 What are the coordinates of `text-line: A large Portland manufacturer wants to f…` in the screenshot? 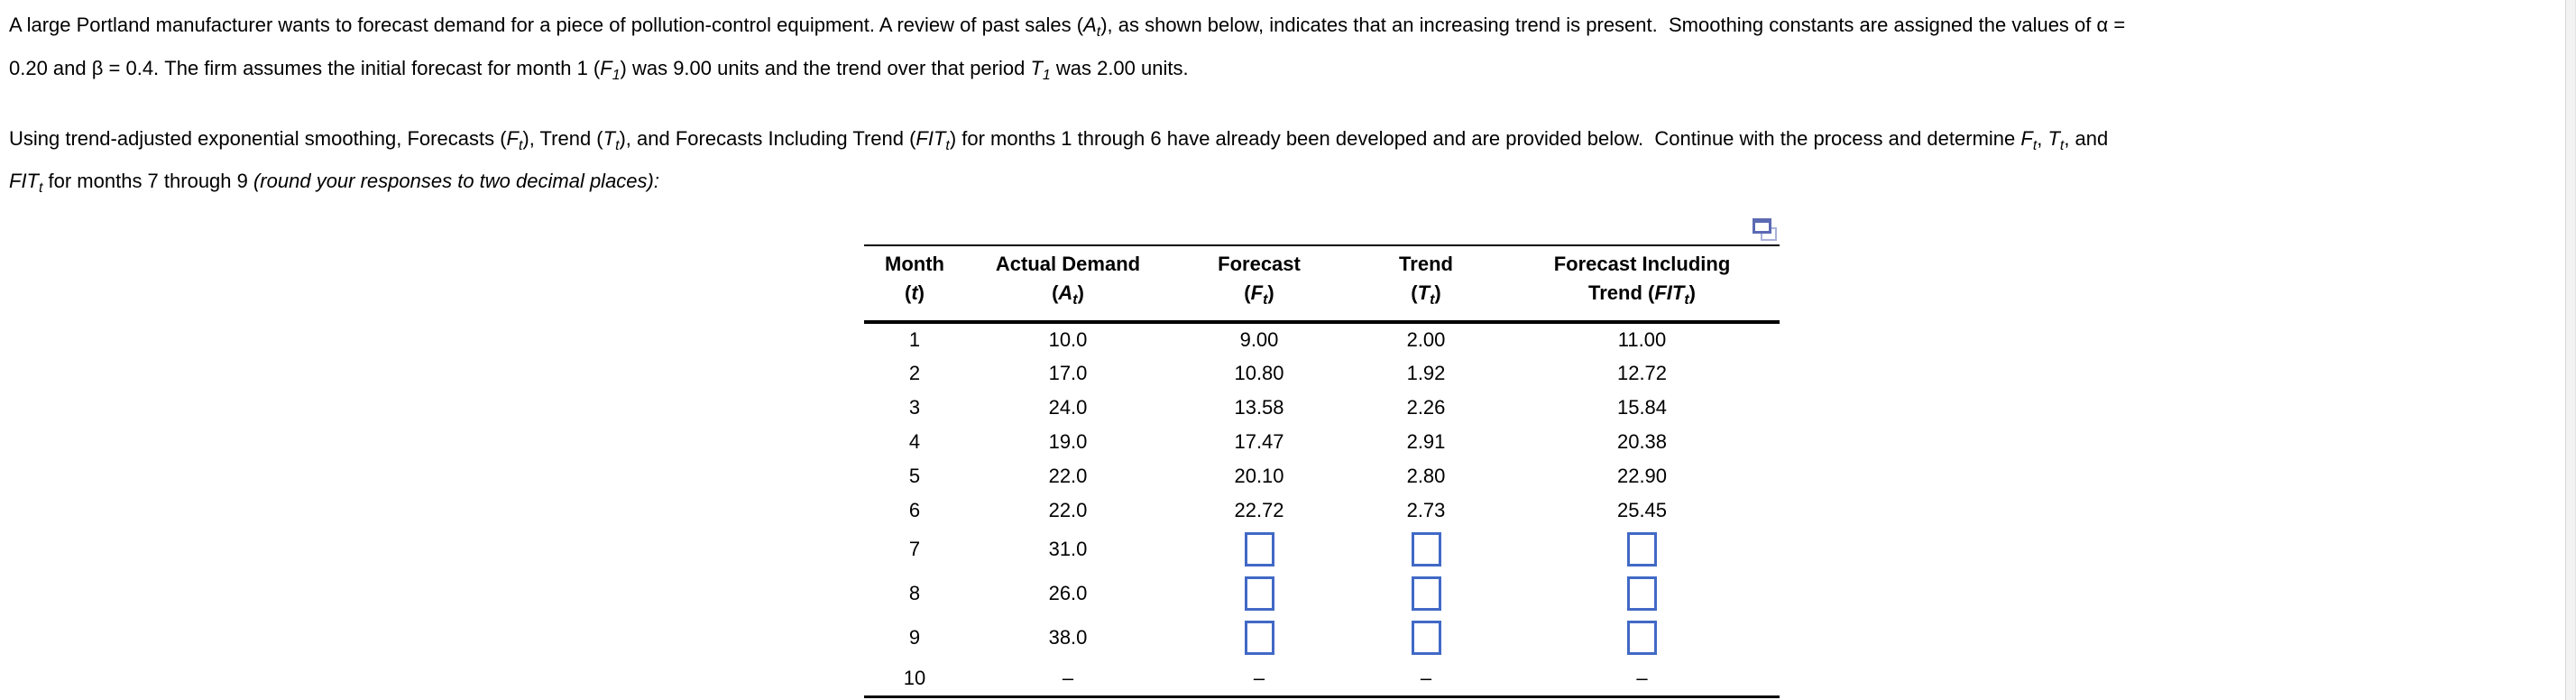 It's located at (1067, 27).